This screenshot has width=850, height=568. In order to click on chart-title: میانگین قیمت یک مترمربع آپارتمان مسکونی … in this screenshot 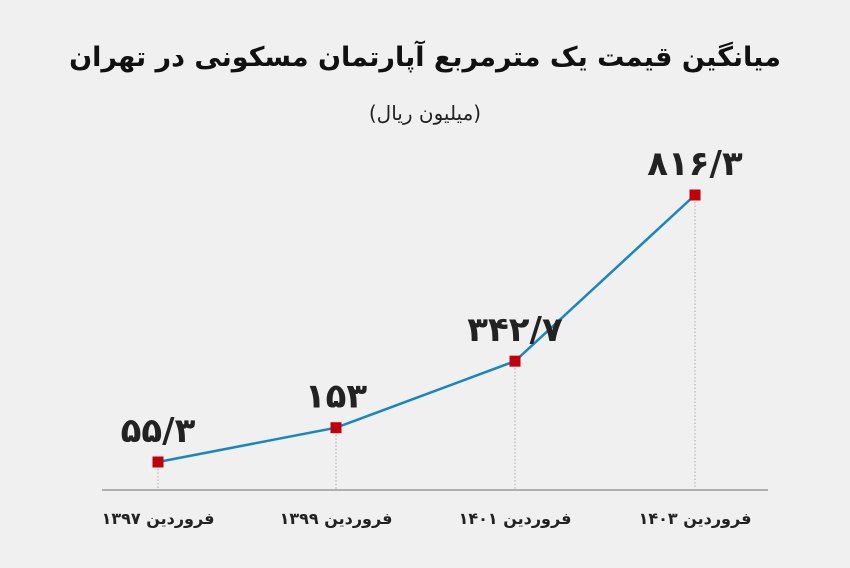, I will do `click(425, 57)`.